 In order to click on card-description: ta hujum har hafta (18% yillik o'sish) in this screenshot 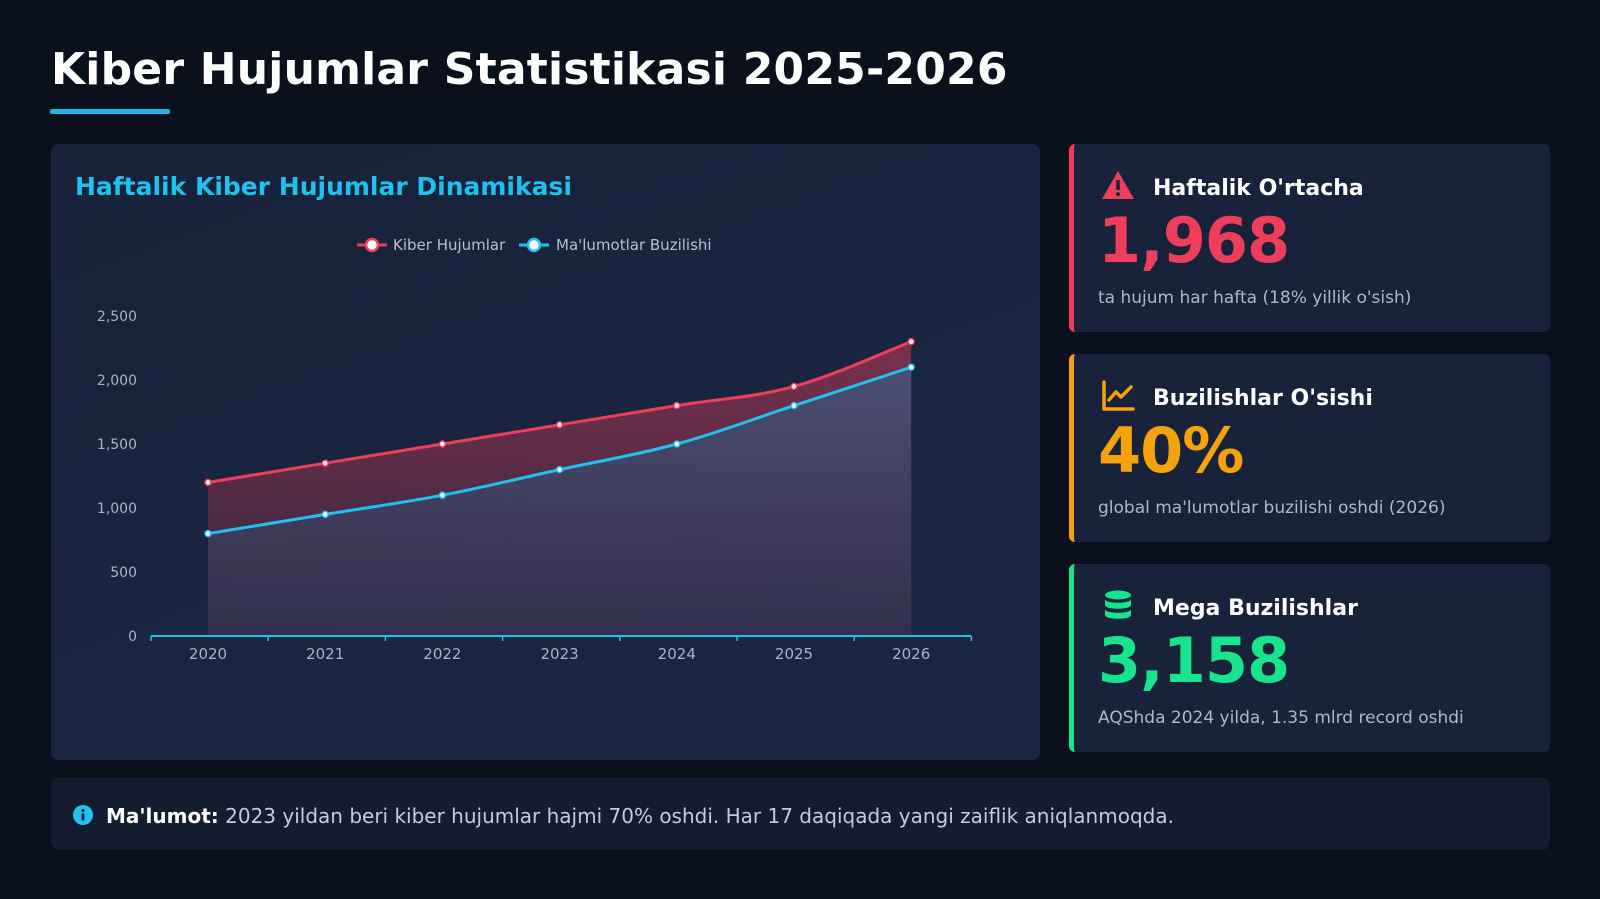, I will do `click(1255, 298)`.